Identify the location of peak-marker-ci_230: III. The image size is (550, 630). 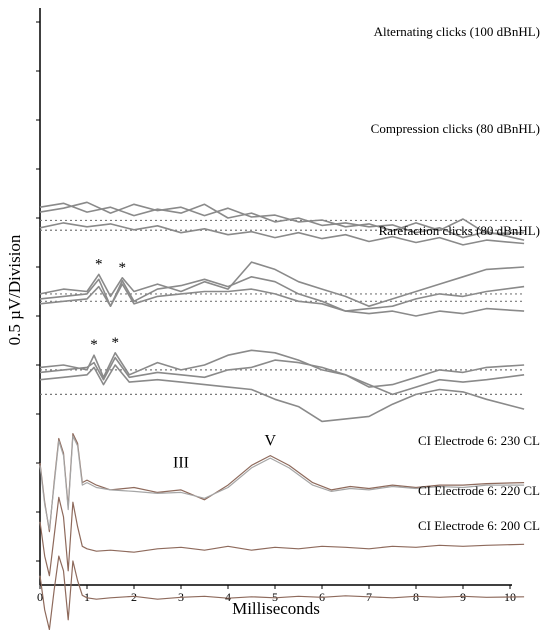
(181, 463).